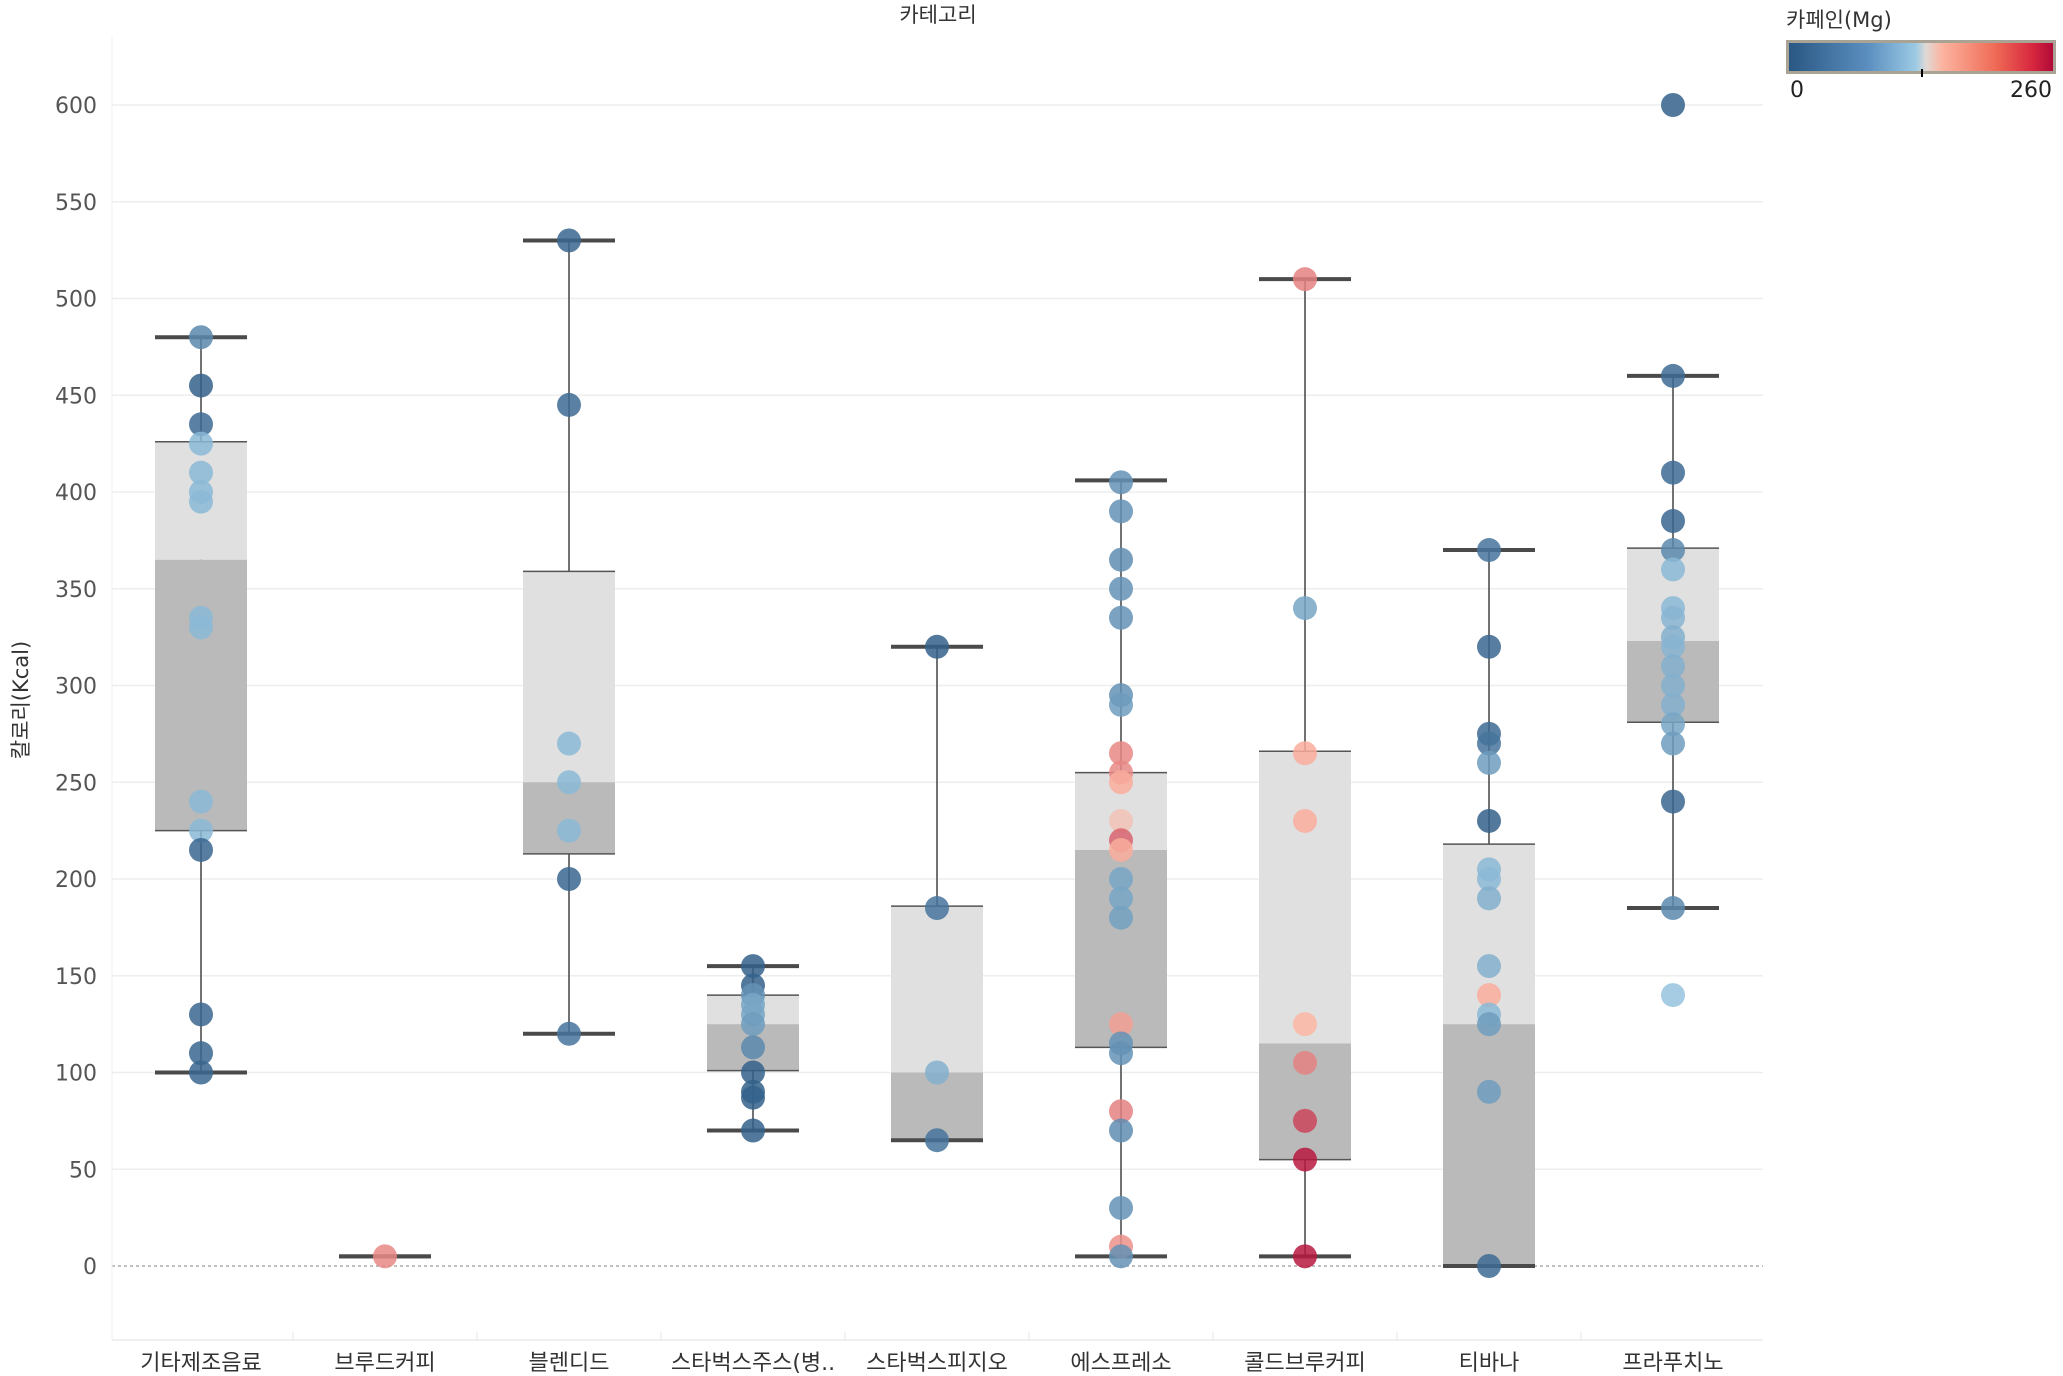 This screenshot has width=2063, height=1376. What do you see at coordinates (937, 15) in the screenshot?
I see `chart-title: 카테고리` at bounding box center [937, 15].